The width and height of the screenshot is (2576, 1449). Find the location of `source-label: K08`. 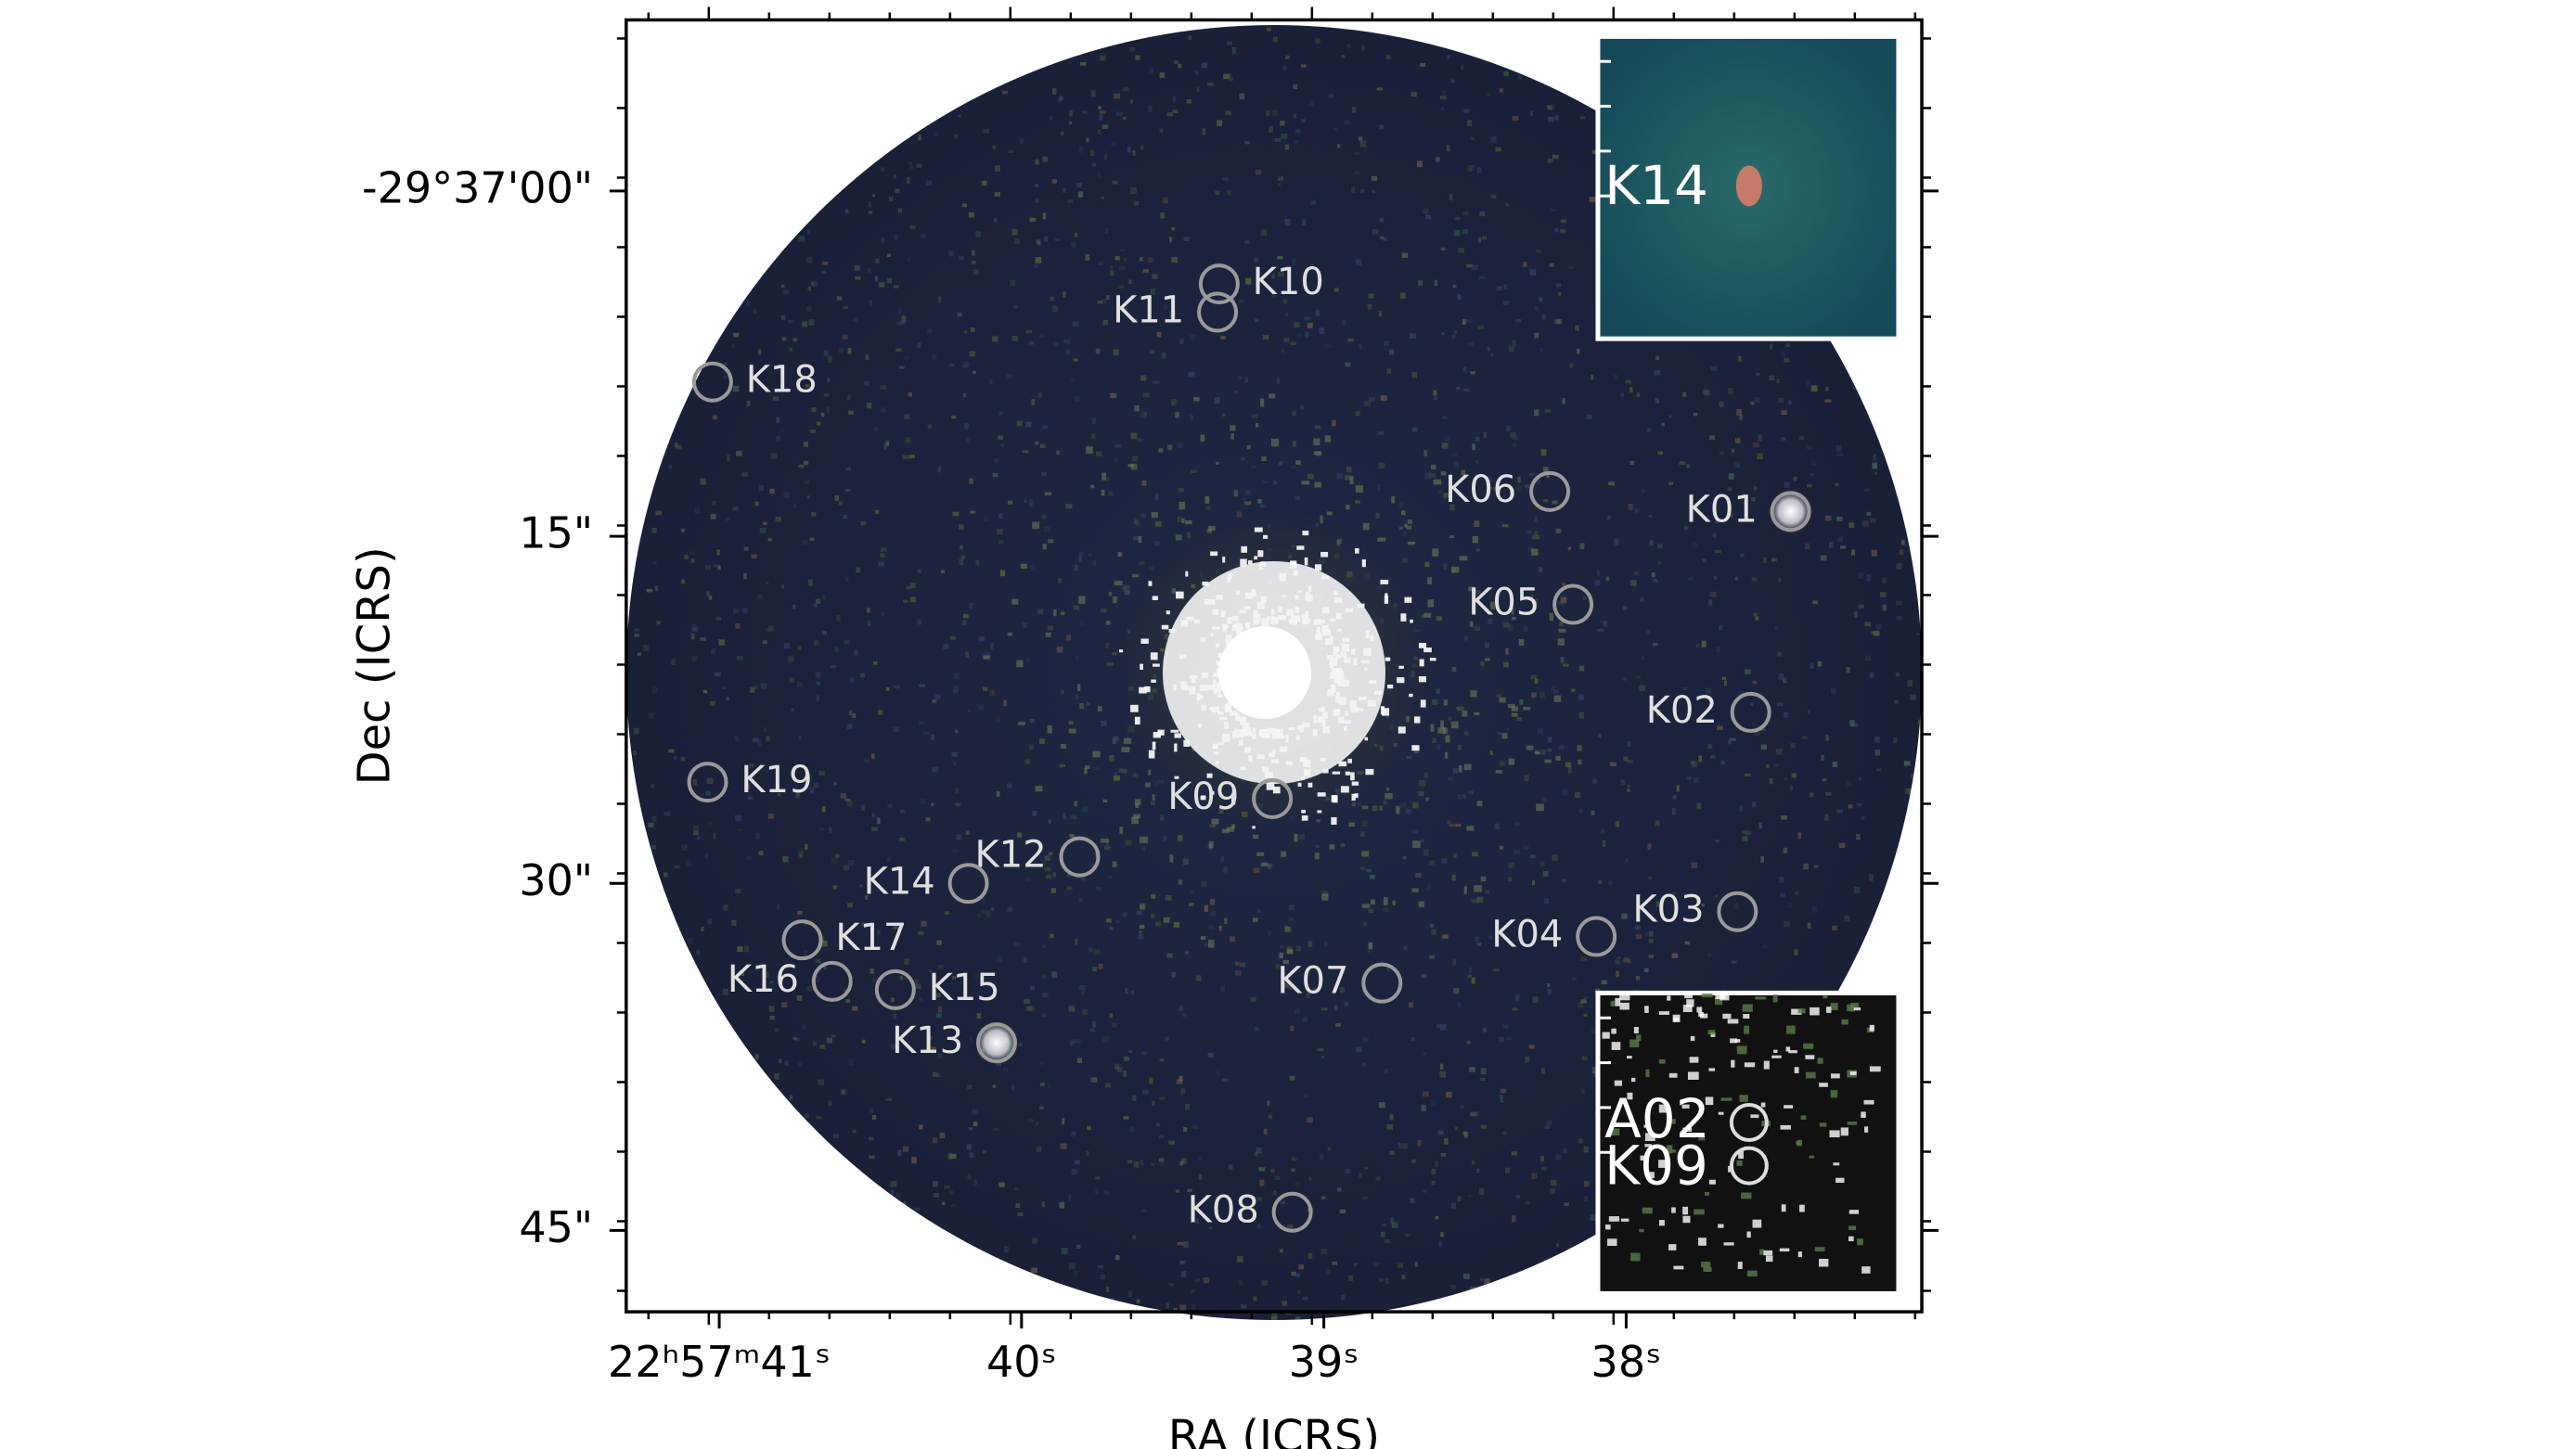

source-label: K08 is located at coordinates (1224, 1210).